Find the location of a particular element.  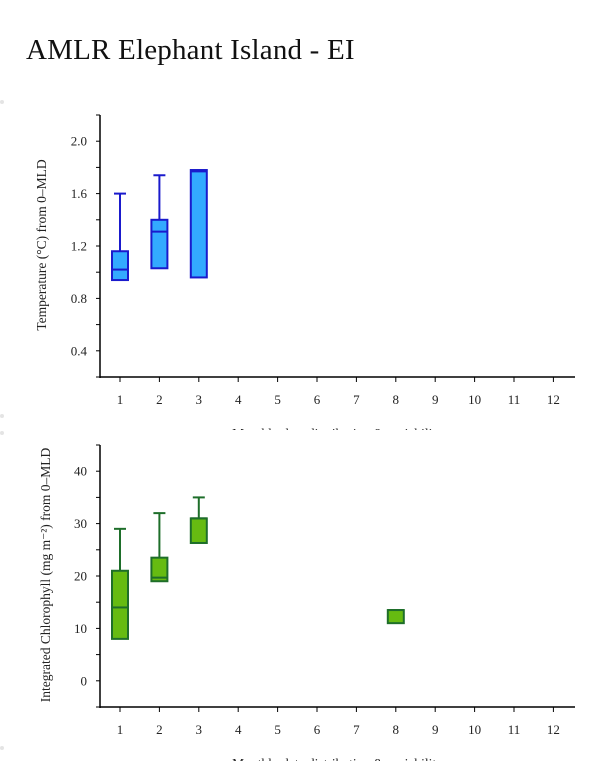

y-tick-label: 1.2 is located at coordinates (79, 246).